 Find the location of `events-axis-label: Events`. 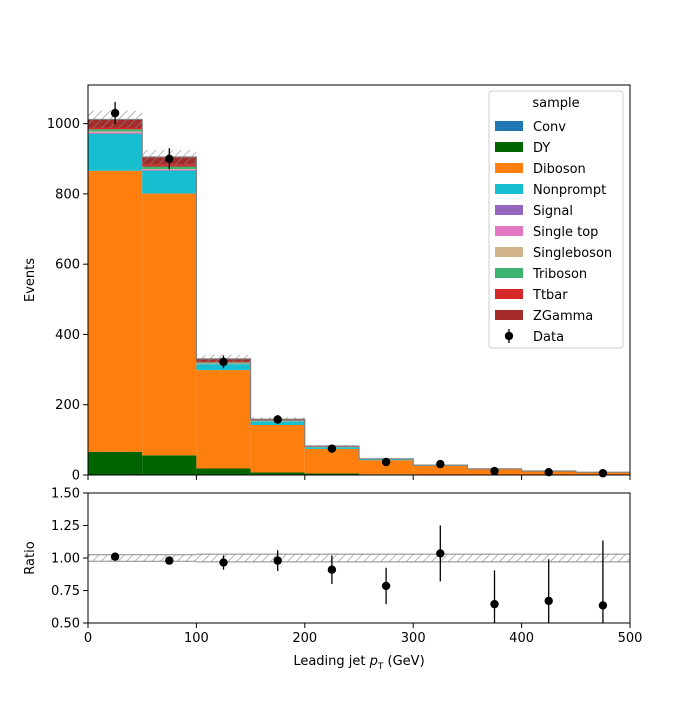

events-axis-label: Events is located at coordinates (30, 280).